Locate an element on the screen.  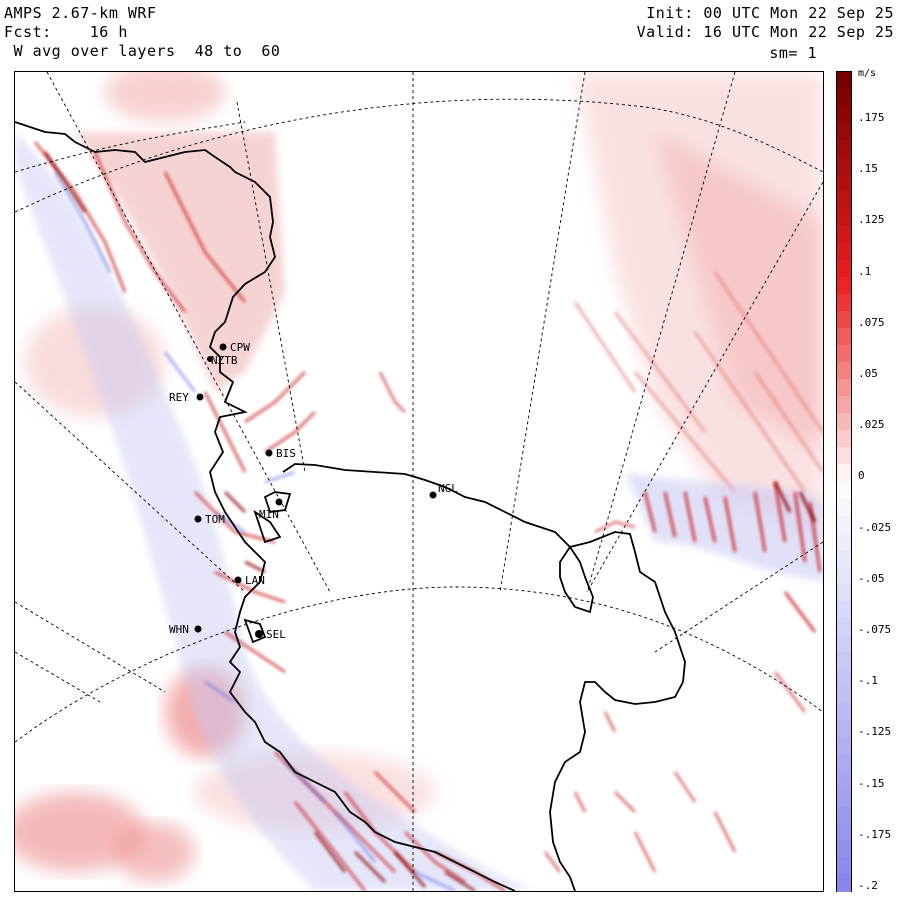
station-LAN: LAN is located at coordinates (249, 580).